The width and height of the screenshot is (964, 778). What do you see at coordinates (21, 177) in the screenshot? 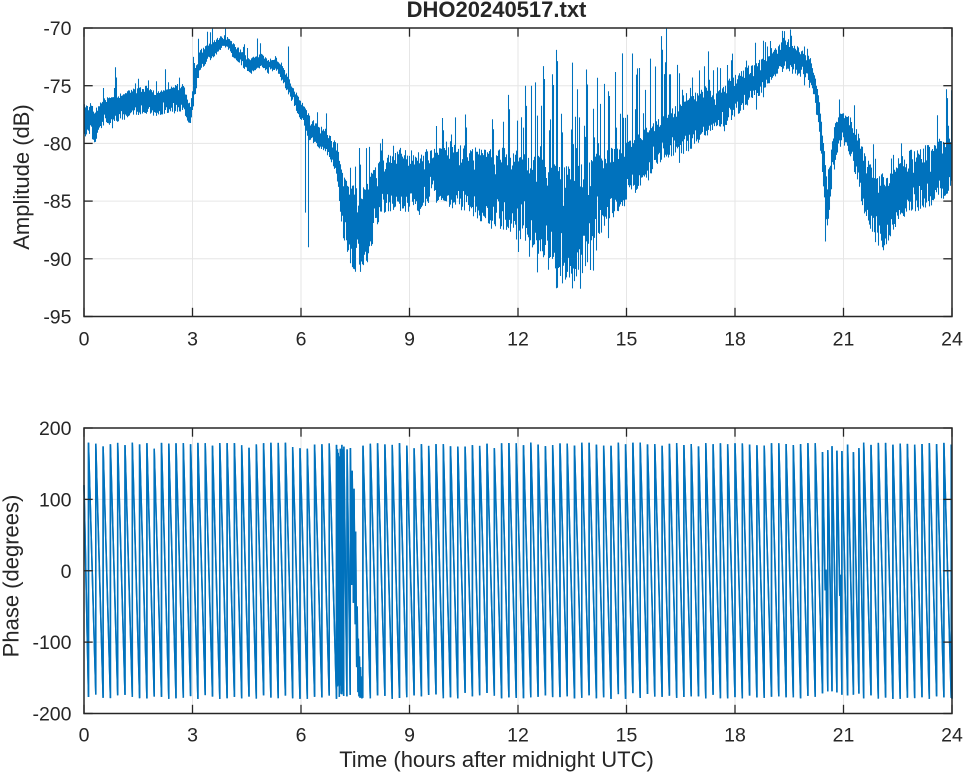
I see `svg-text: Amplitude (dB)` at bounding box center [21, 177].